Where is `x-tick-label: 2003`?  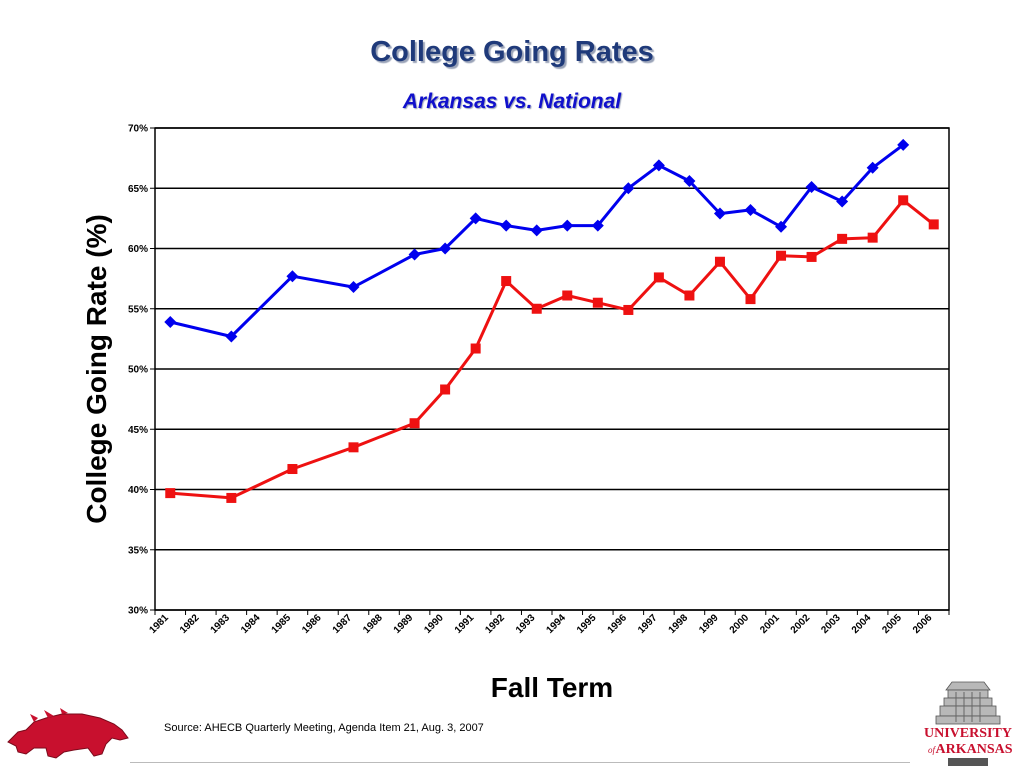 x-tick-label: 2003 is located at coordinates (831, 624).